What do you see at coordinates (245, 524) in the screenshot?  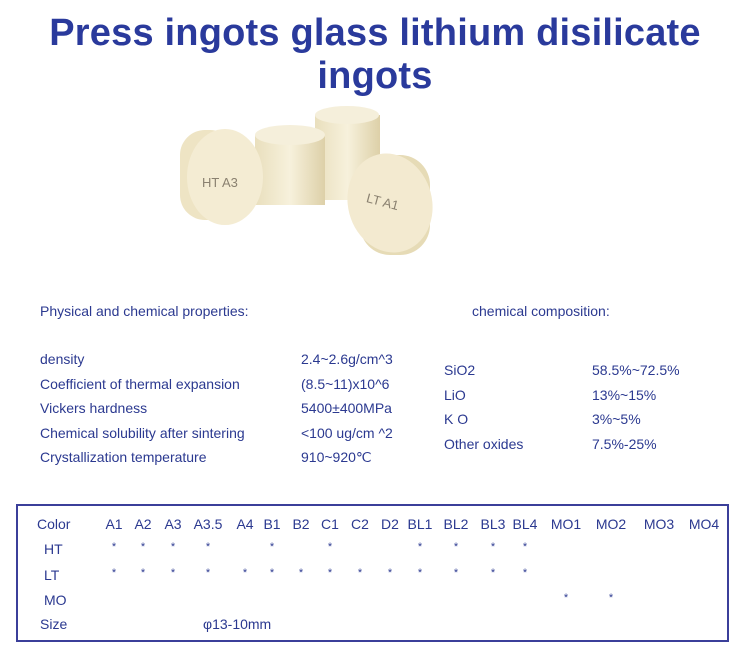 I see `shade-column-header: A4` at bounding box center [245, 524].